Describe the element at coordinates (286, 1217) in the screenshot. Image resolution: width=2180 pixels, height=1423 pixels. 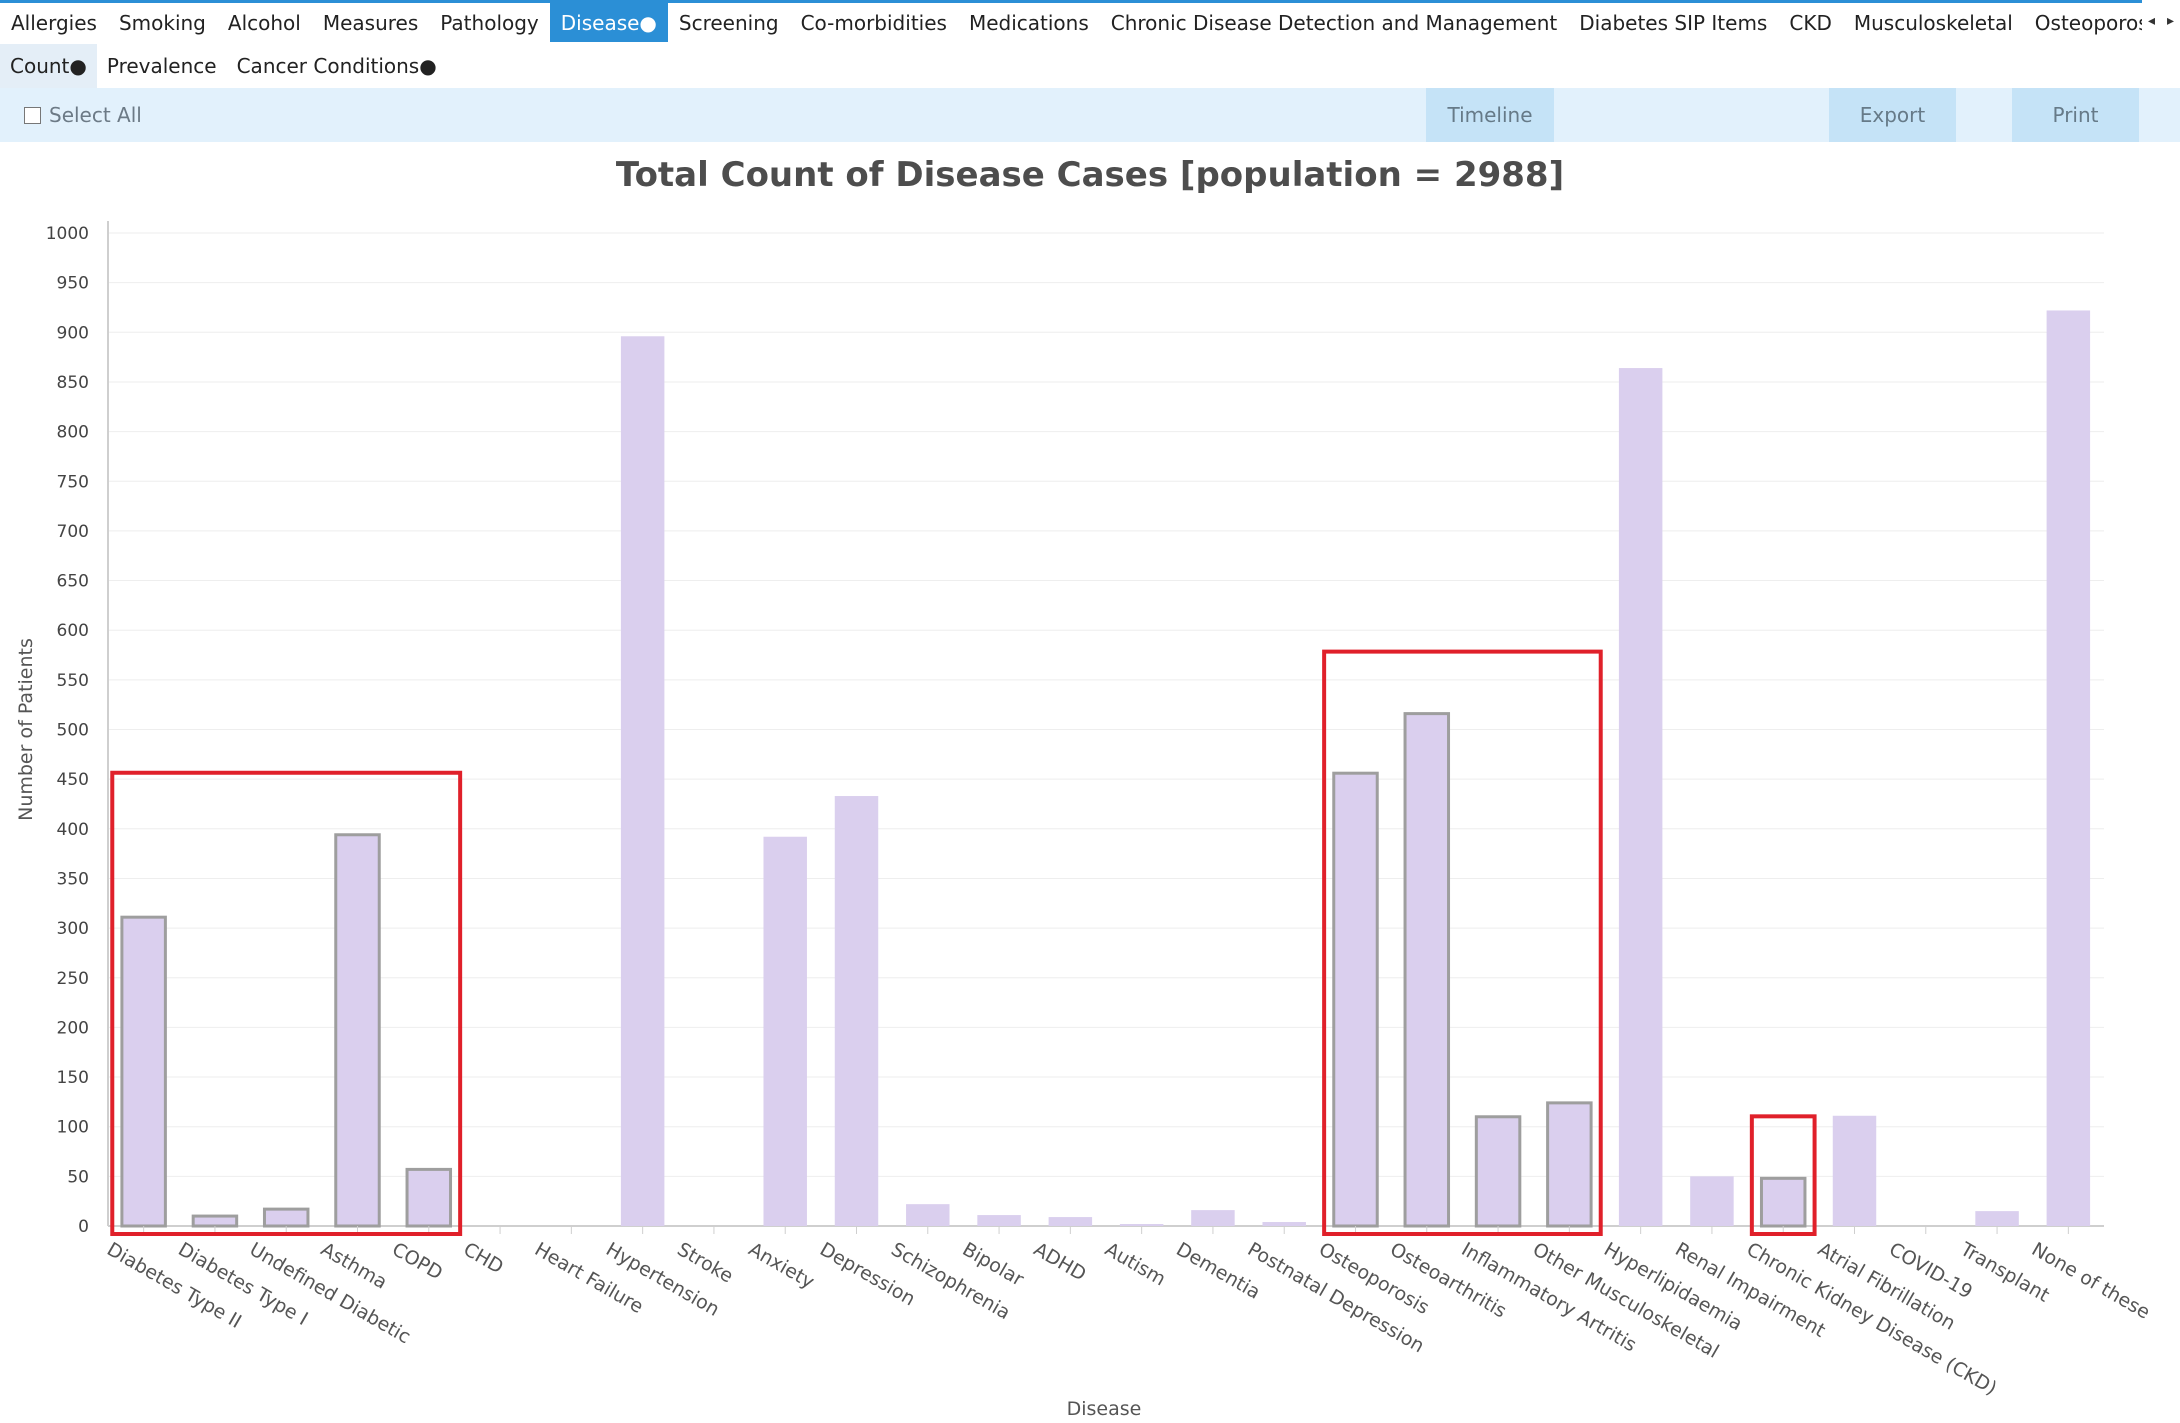
I see `bar-undefined-diabetic` at that location.